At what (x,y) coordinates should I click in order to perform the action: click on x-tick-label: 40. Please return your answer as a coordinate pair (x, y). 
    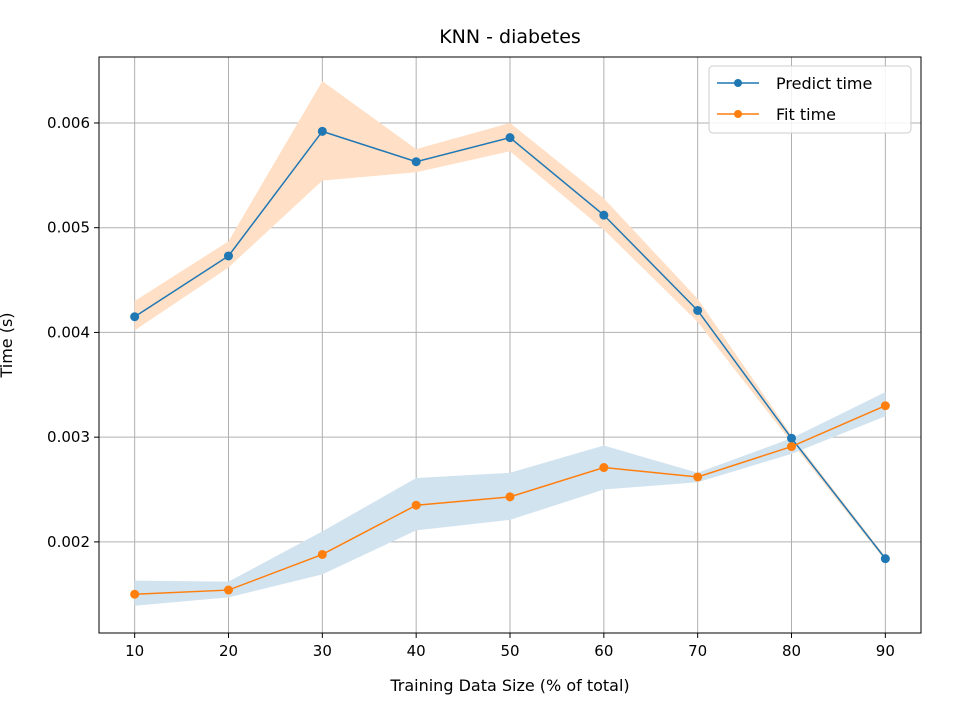
    Looking at the image, I should click on (416, 651).